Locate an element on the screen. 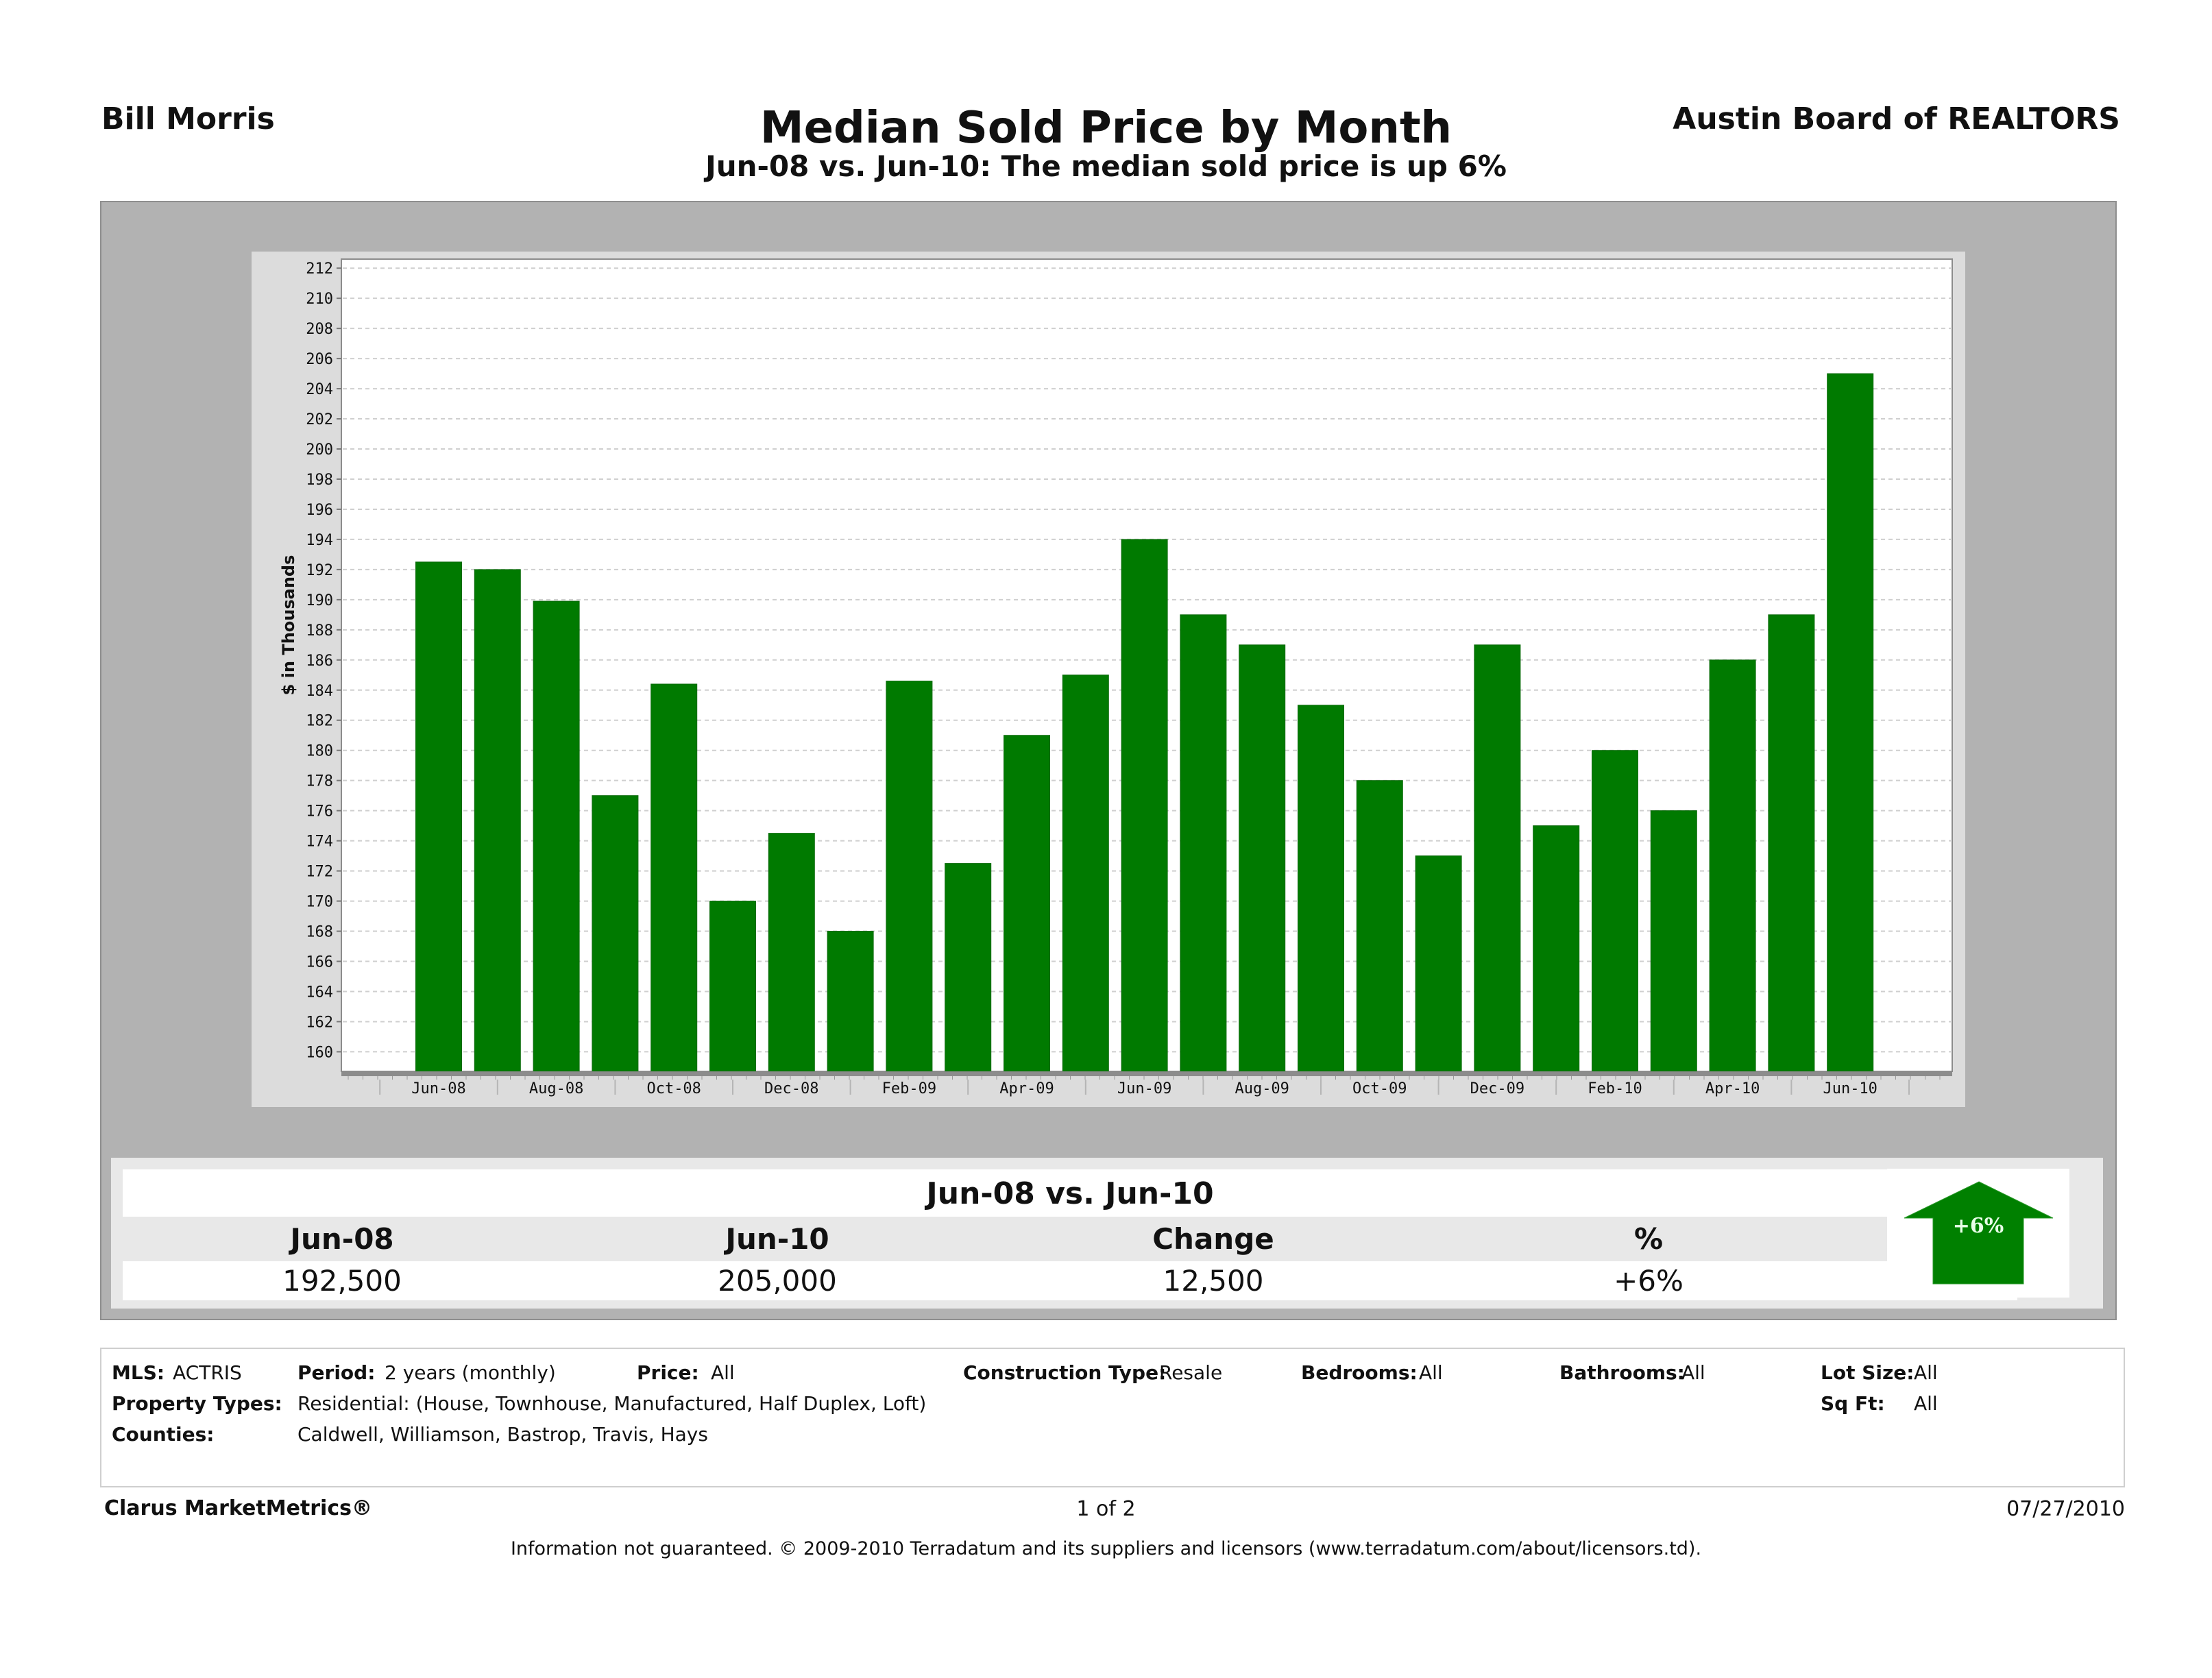  y-tick-label: 168 is located at coordinates (319, 932).